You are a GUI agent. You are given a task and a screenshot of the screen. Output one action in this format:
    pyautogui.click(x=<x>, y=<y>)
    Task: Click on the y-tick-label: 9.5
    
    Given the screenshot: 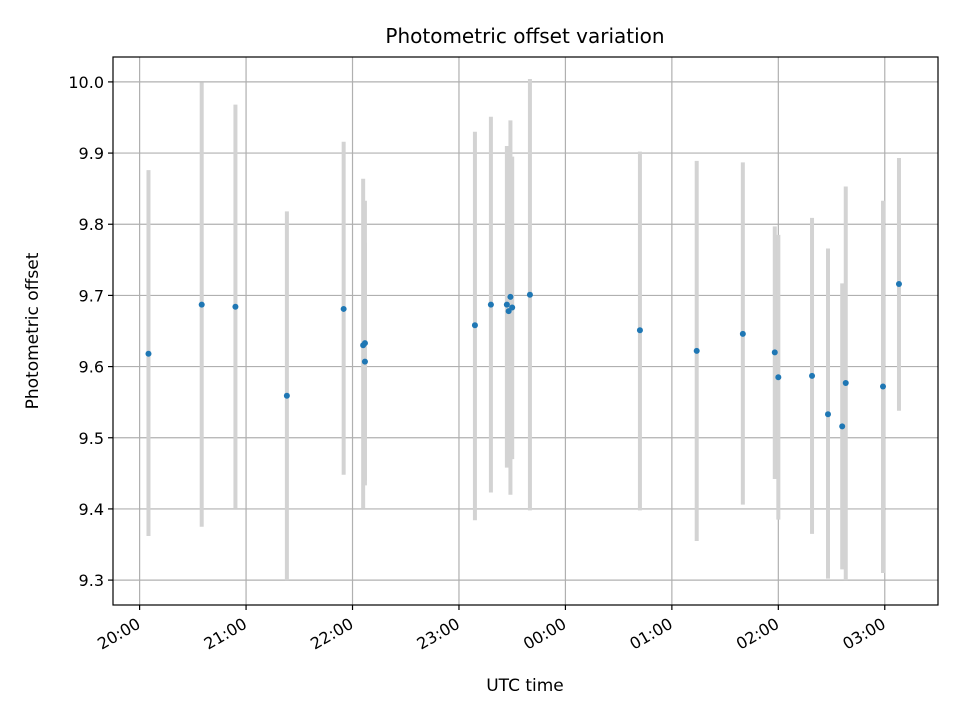 What is the action you would take?
    pyautogui.click(x=91, y=438)
    